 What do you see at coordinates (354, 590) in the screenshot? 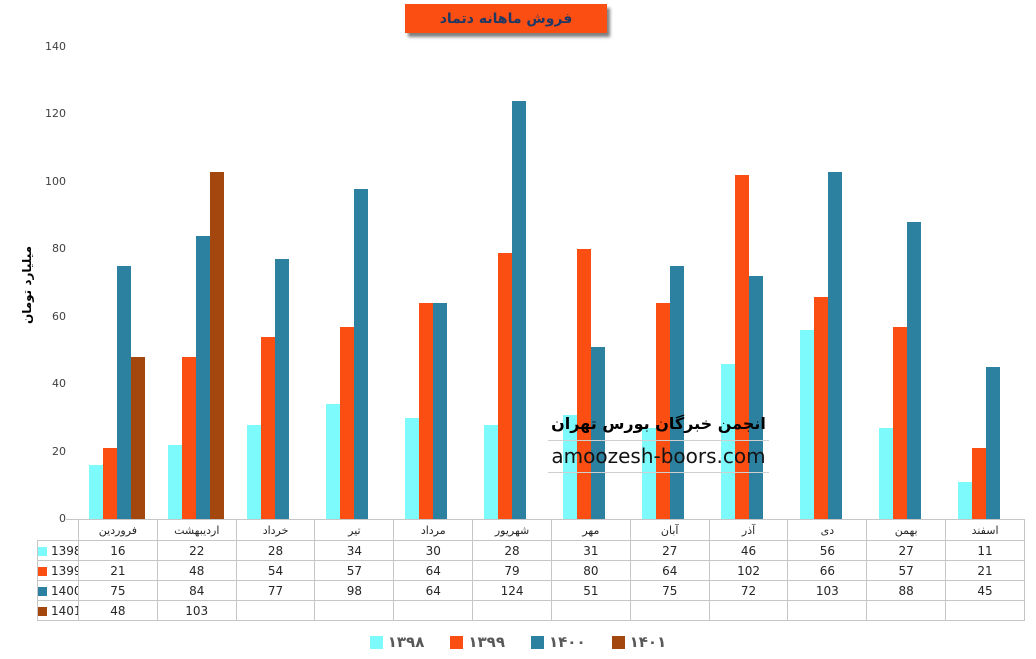
I see `table-value-cell: 98` at bounding box center [354, 590].